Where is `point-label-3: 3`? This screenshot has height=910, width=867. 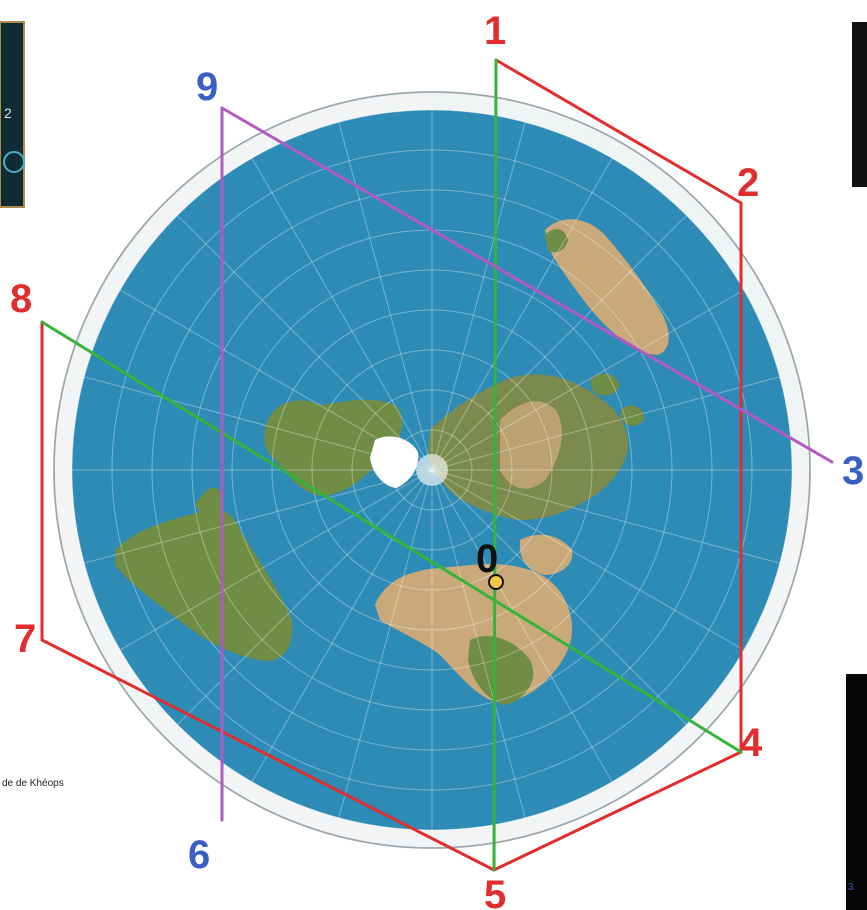 point-label-3: 3 is located at coordinates (853, 471).